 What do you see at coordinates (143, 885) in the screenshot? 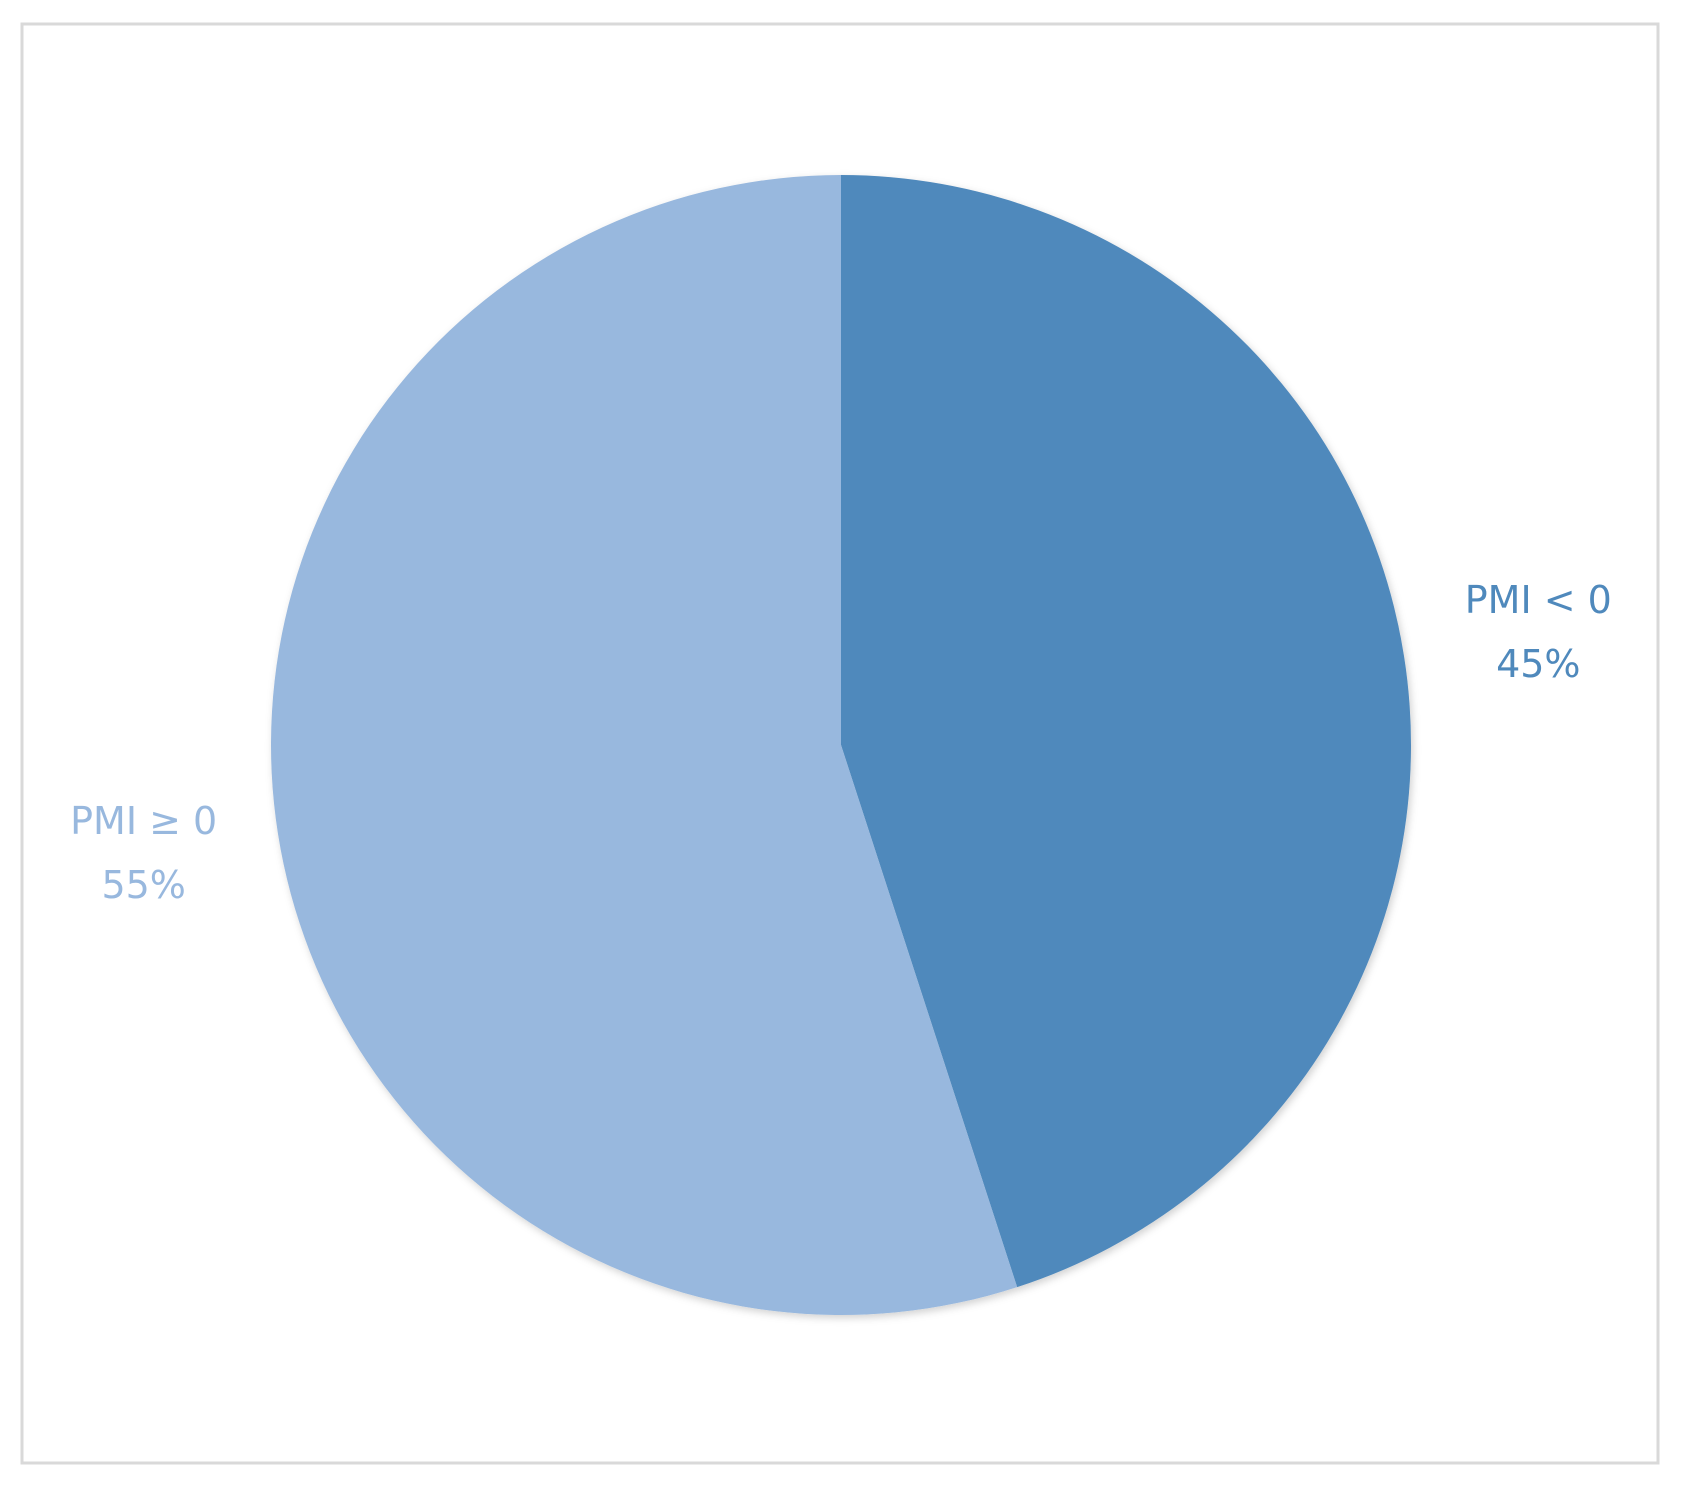
I see `slice-value-label: 55%` at bounding box center [143, 885].